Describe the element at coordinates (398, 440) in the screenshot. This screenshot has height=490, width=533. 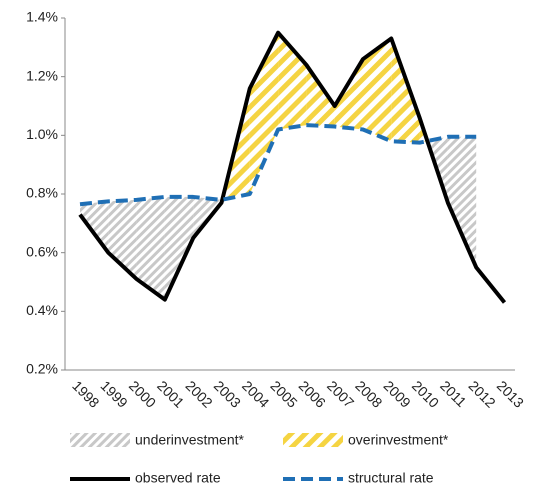
I see `legend-label: overinvestment*` at that location.